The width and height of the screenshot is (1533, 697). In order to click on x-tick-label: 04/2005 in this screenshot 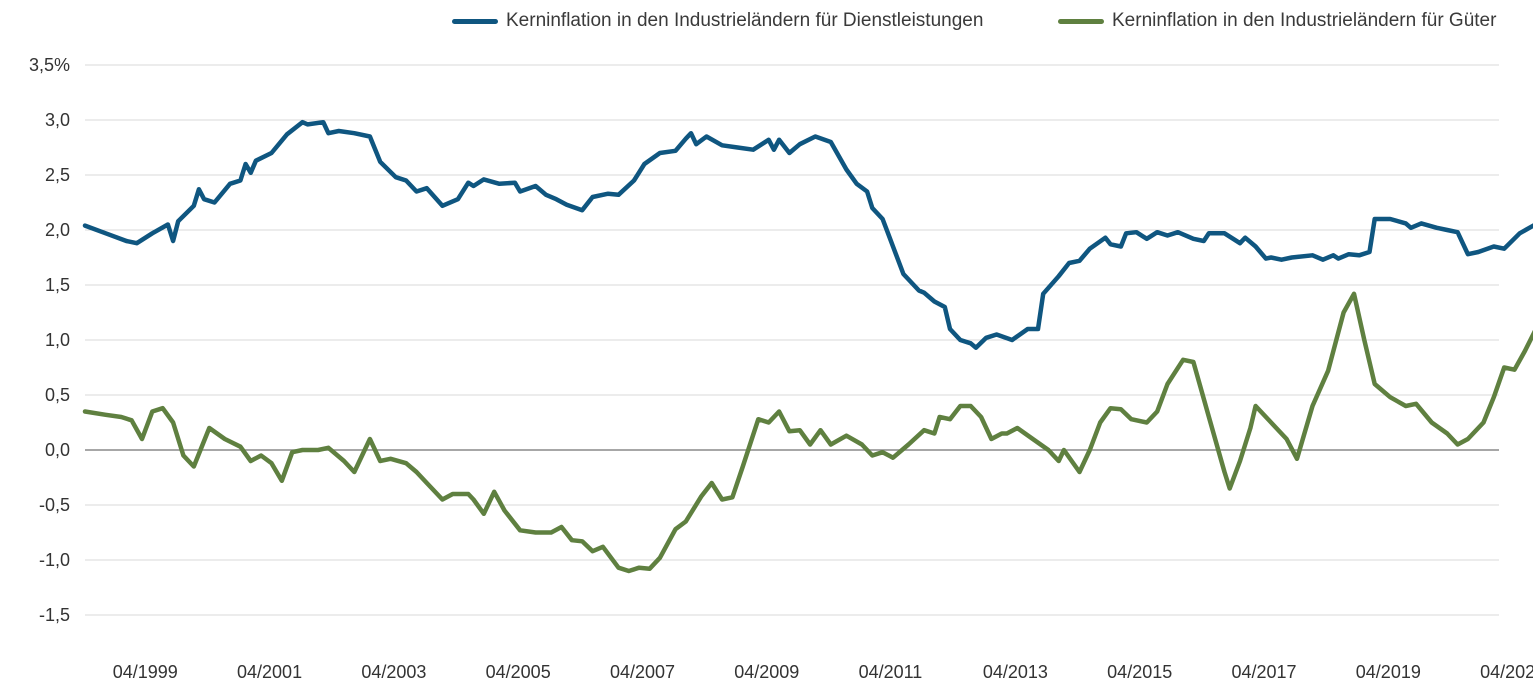, I will do `click(518, 672)`.